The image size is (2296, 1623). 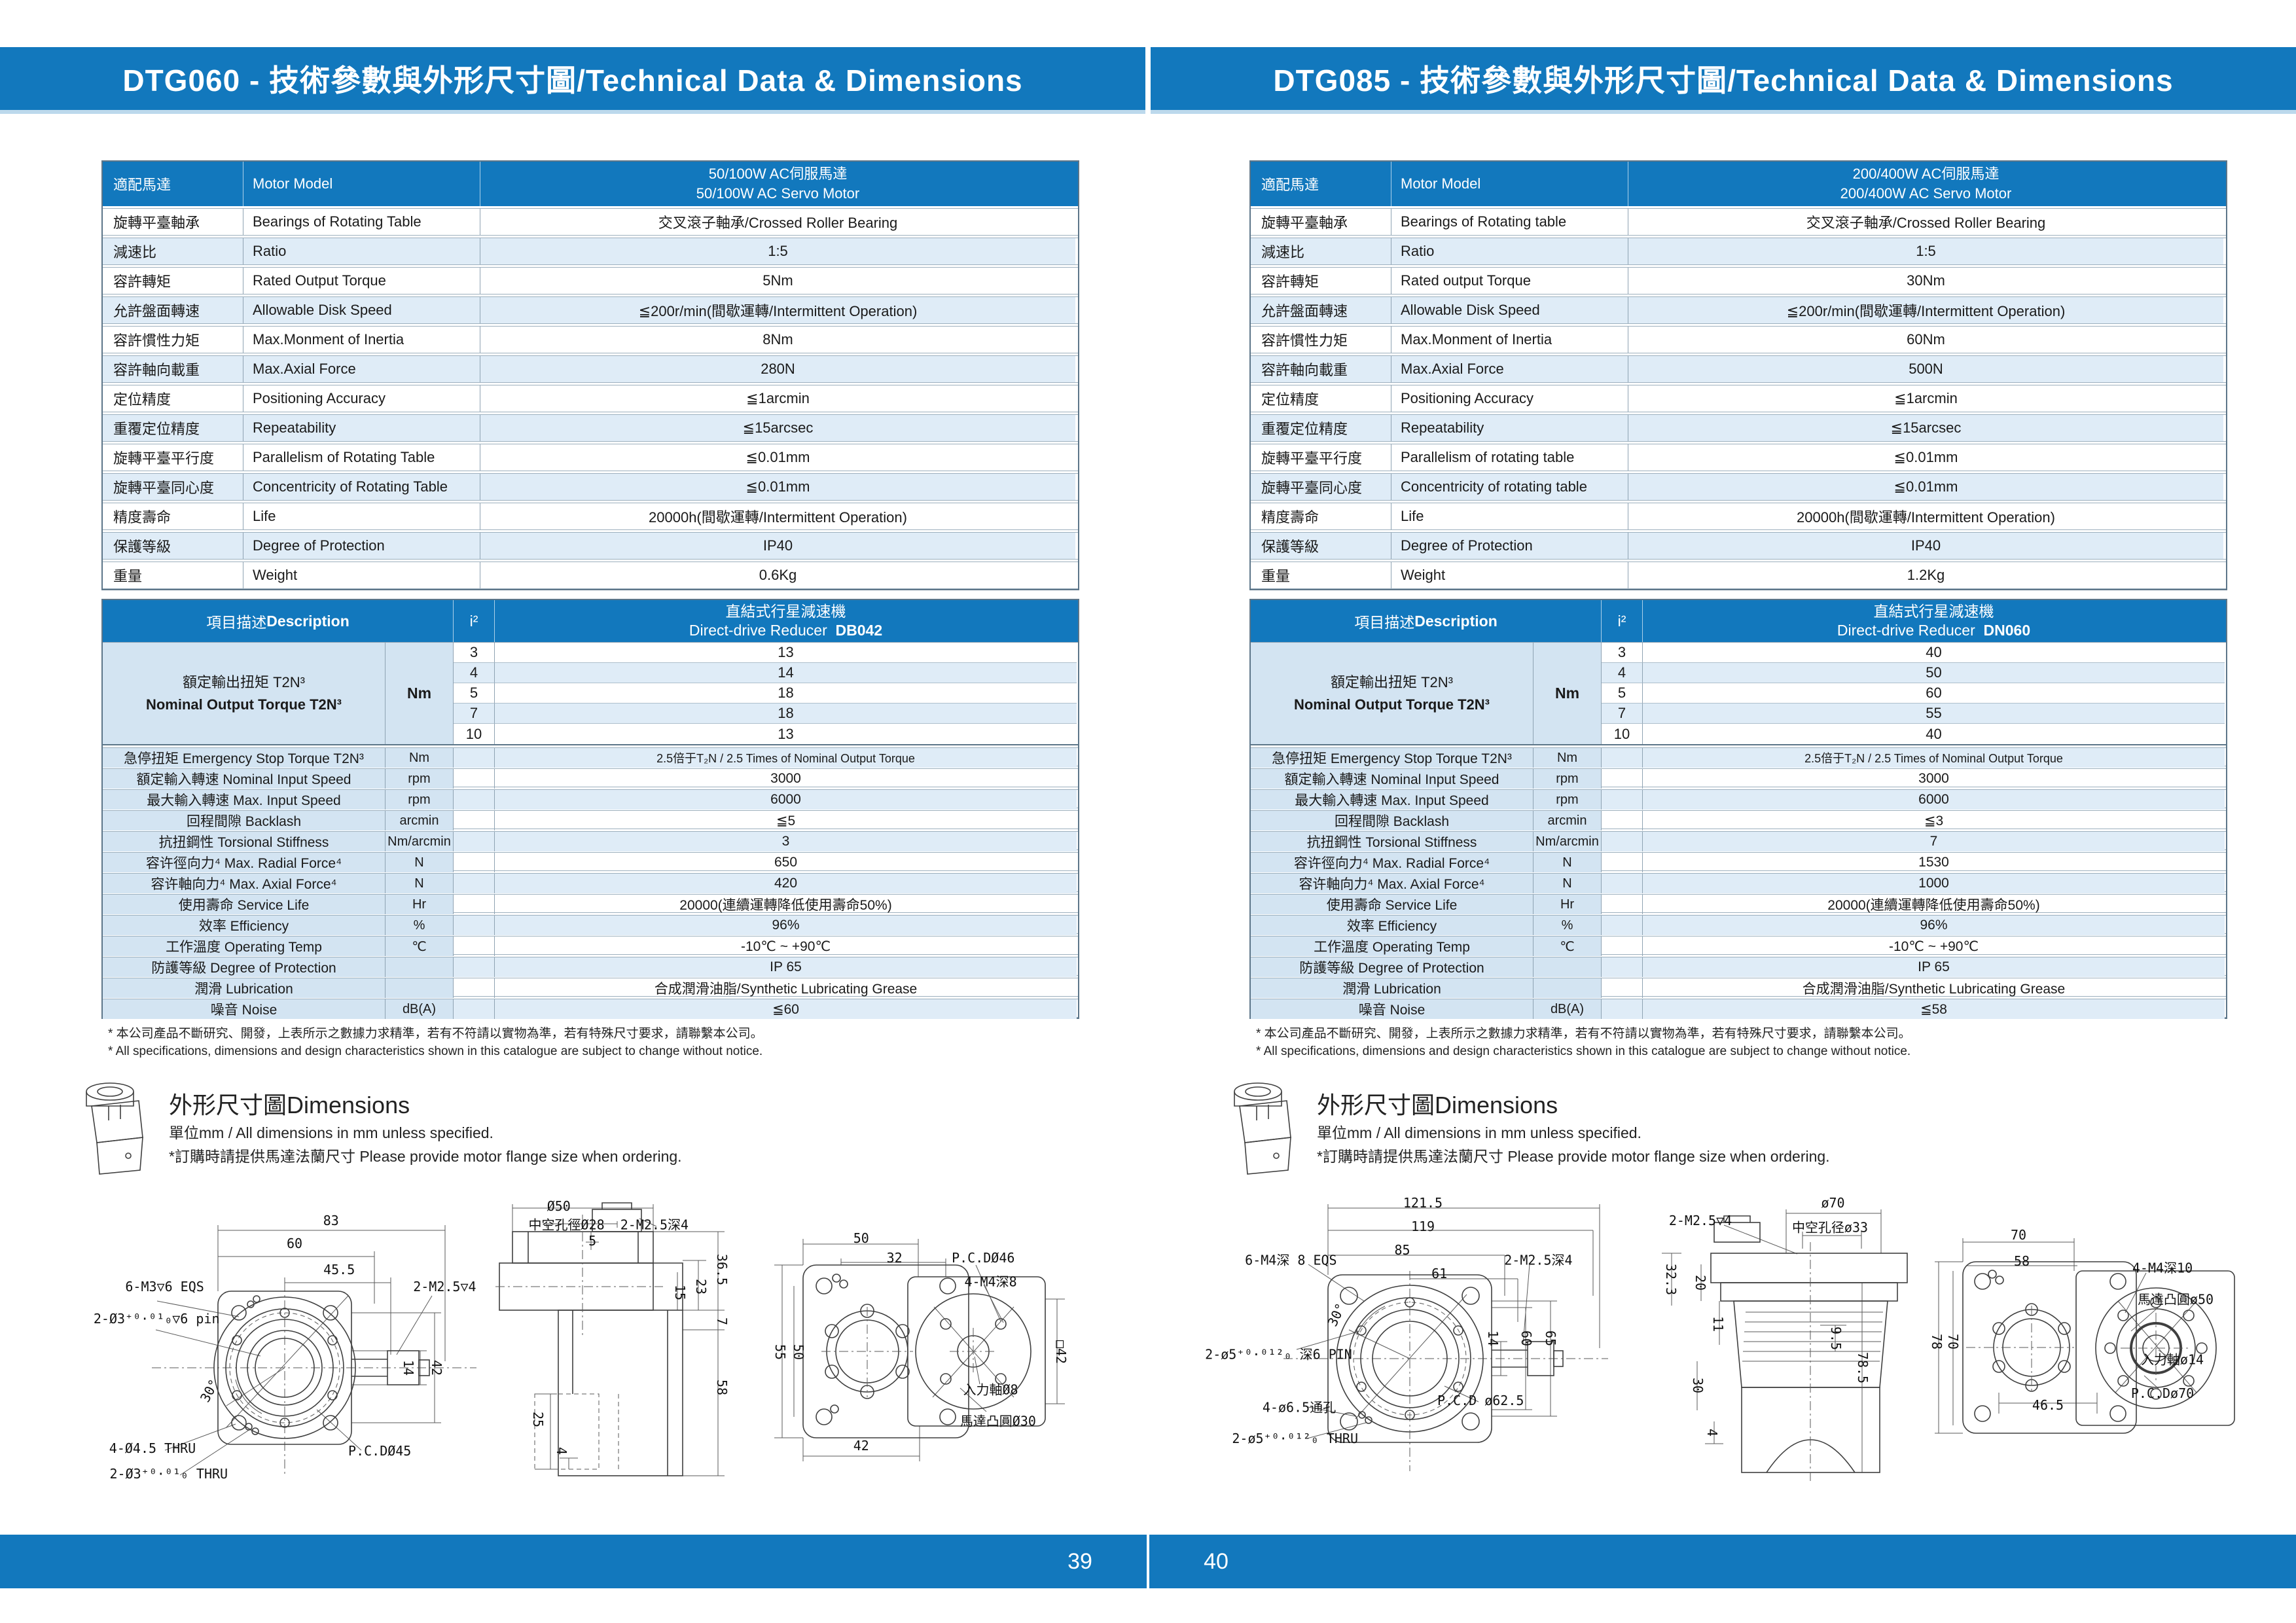 What do you see at coordinates (1423, 1203) in the screenshot?
I see `dim-label: 121.5` at bounding box center [1423, 1203].